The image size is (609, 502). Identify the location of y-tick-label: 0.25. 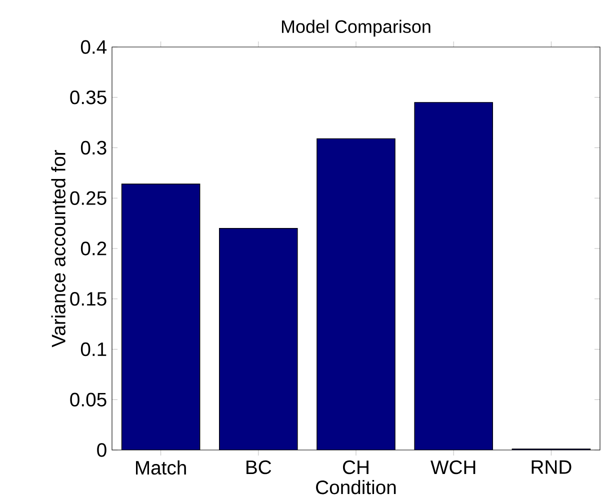
(88, 198).